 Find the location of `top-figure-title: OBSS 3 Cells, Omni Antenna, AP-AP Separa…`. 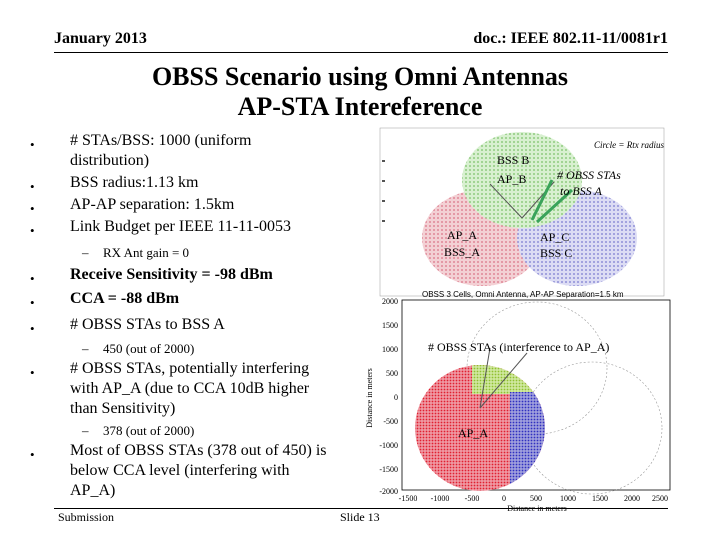

top-figure-title: OBSS 3 Cells, Omni Antenna, AP-AP Separa… is located at coordinates (523, 294).